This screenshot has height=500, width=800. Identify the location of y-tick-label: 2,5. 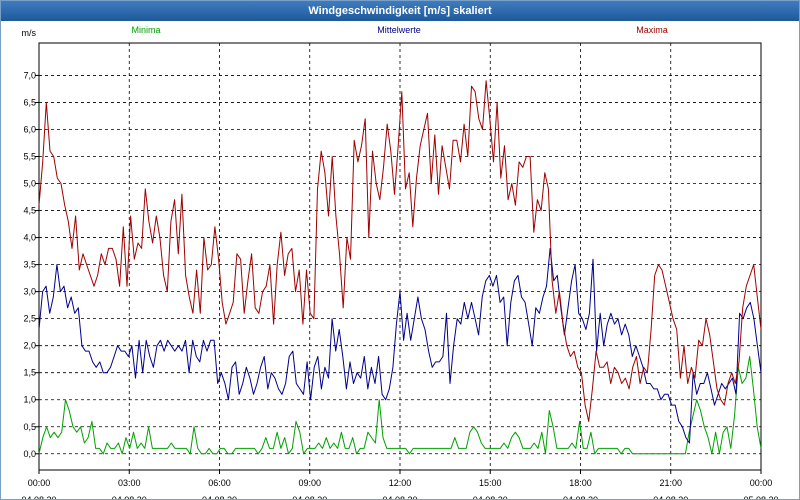
(29, 319).